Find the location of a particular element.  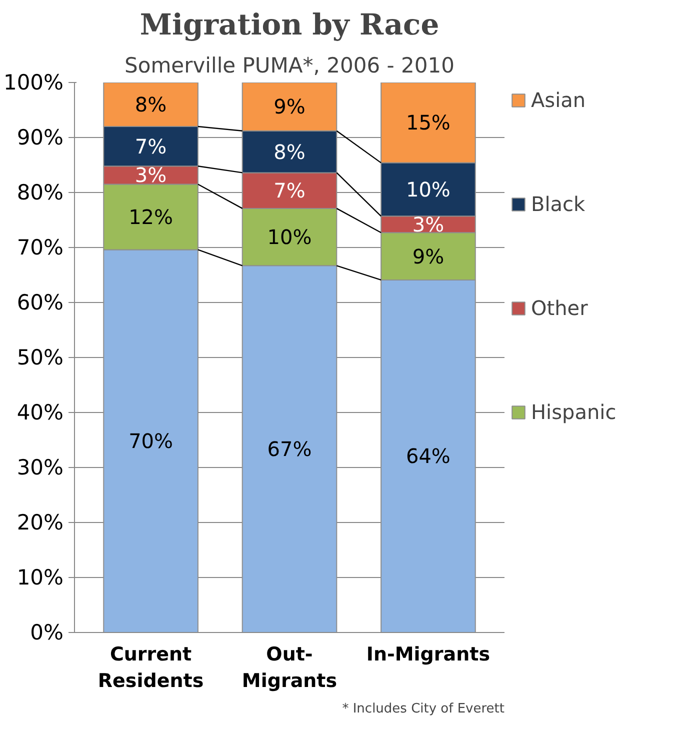

y-tick-label: 30% is located at coordinates (40, 468).